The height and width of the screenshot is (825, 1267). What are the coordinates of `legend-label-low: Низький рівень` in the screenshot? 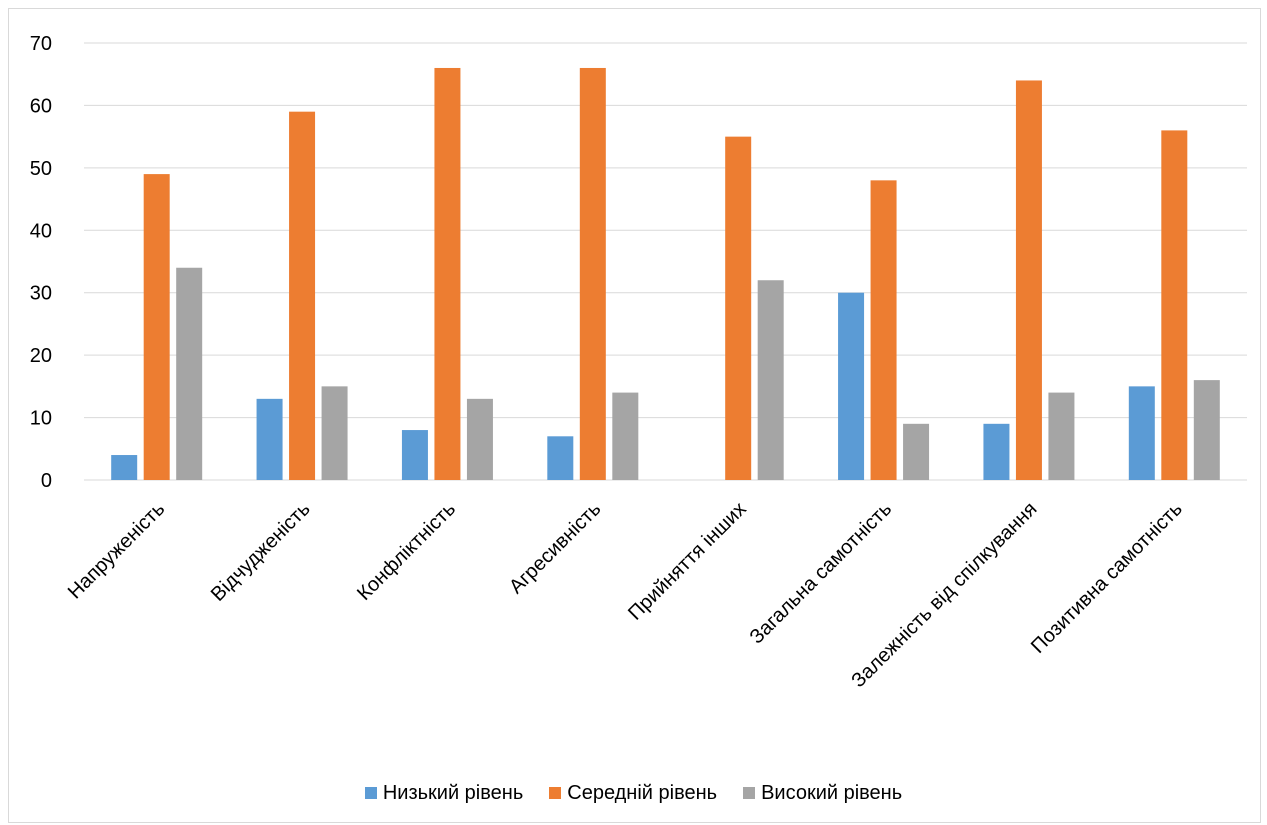 It's located at (453, 792).